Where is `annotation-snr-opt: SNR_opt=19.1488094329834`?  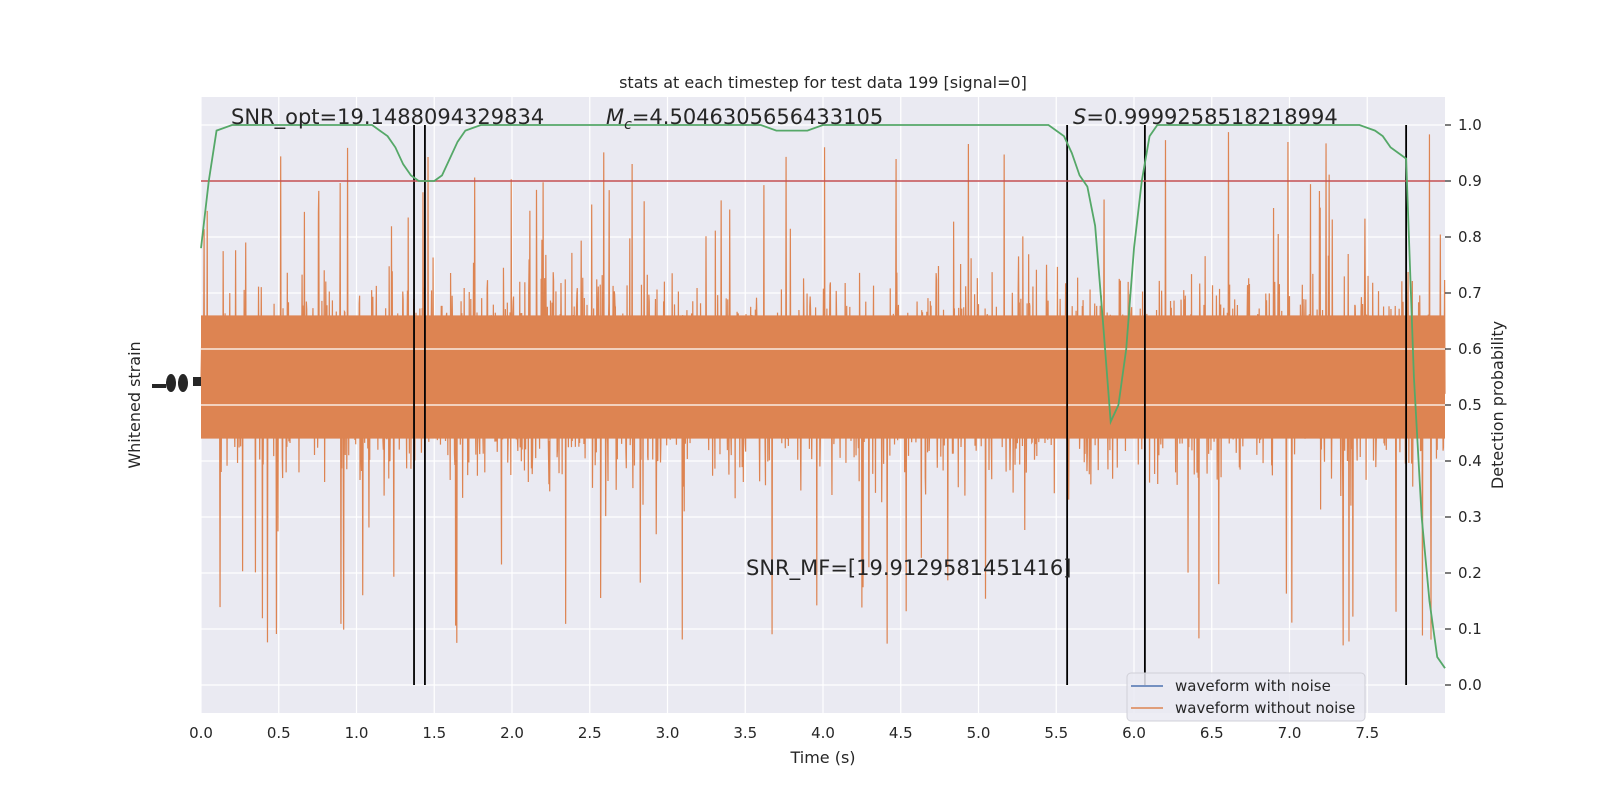
annotation-snr-opt: SNR_opt=19.1488094329834 is located at coordinates (387, 117).